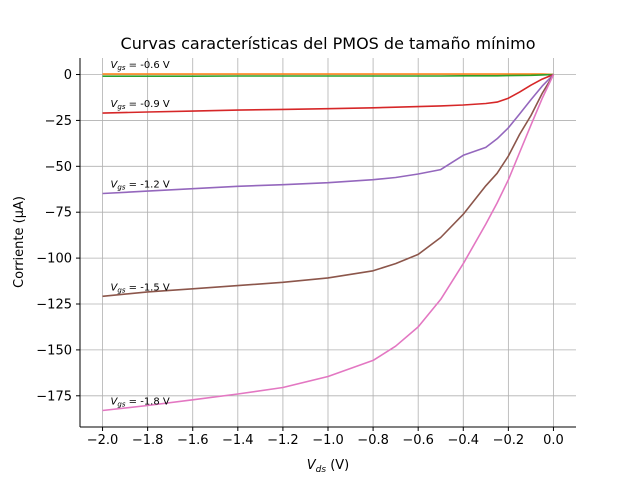  Describe the element at coordinates (54, 350) in the screenshot. I see `y-tick-label: −150` at that location.